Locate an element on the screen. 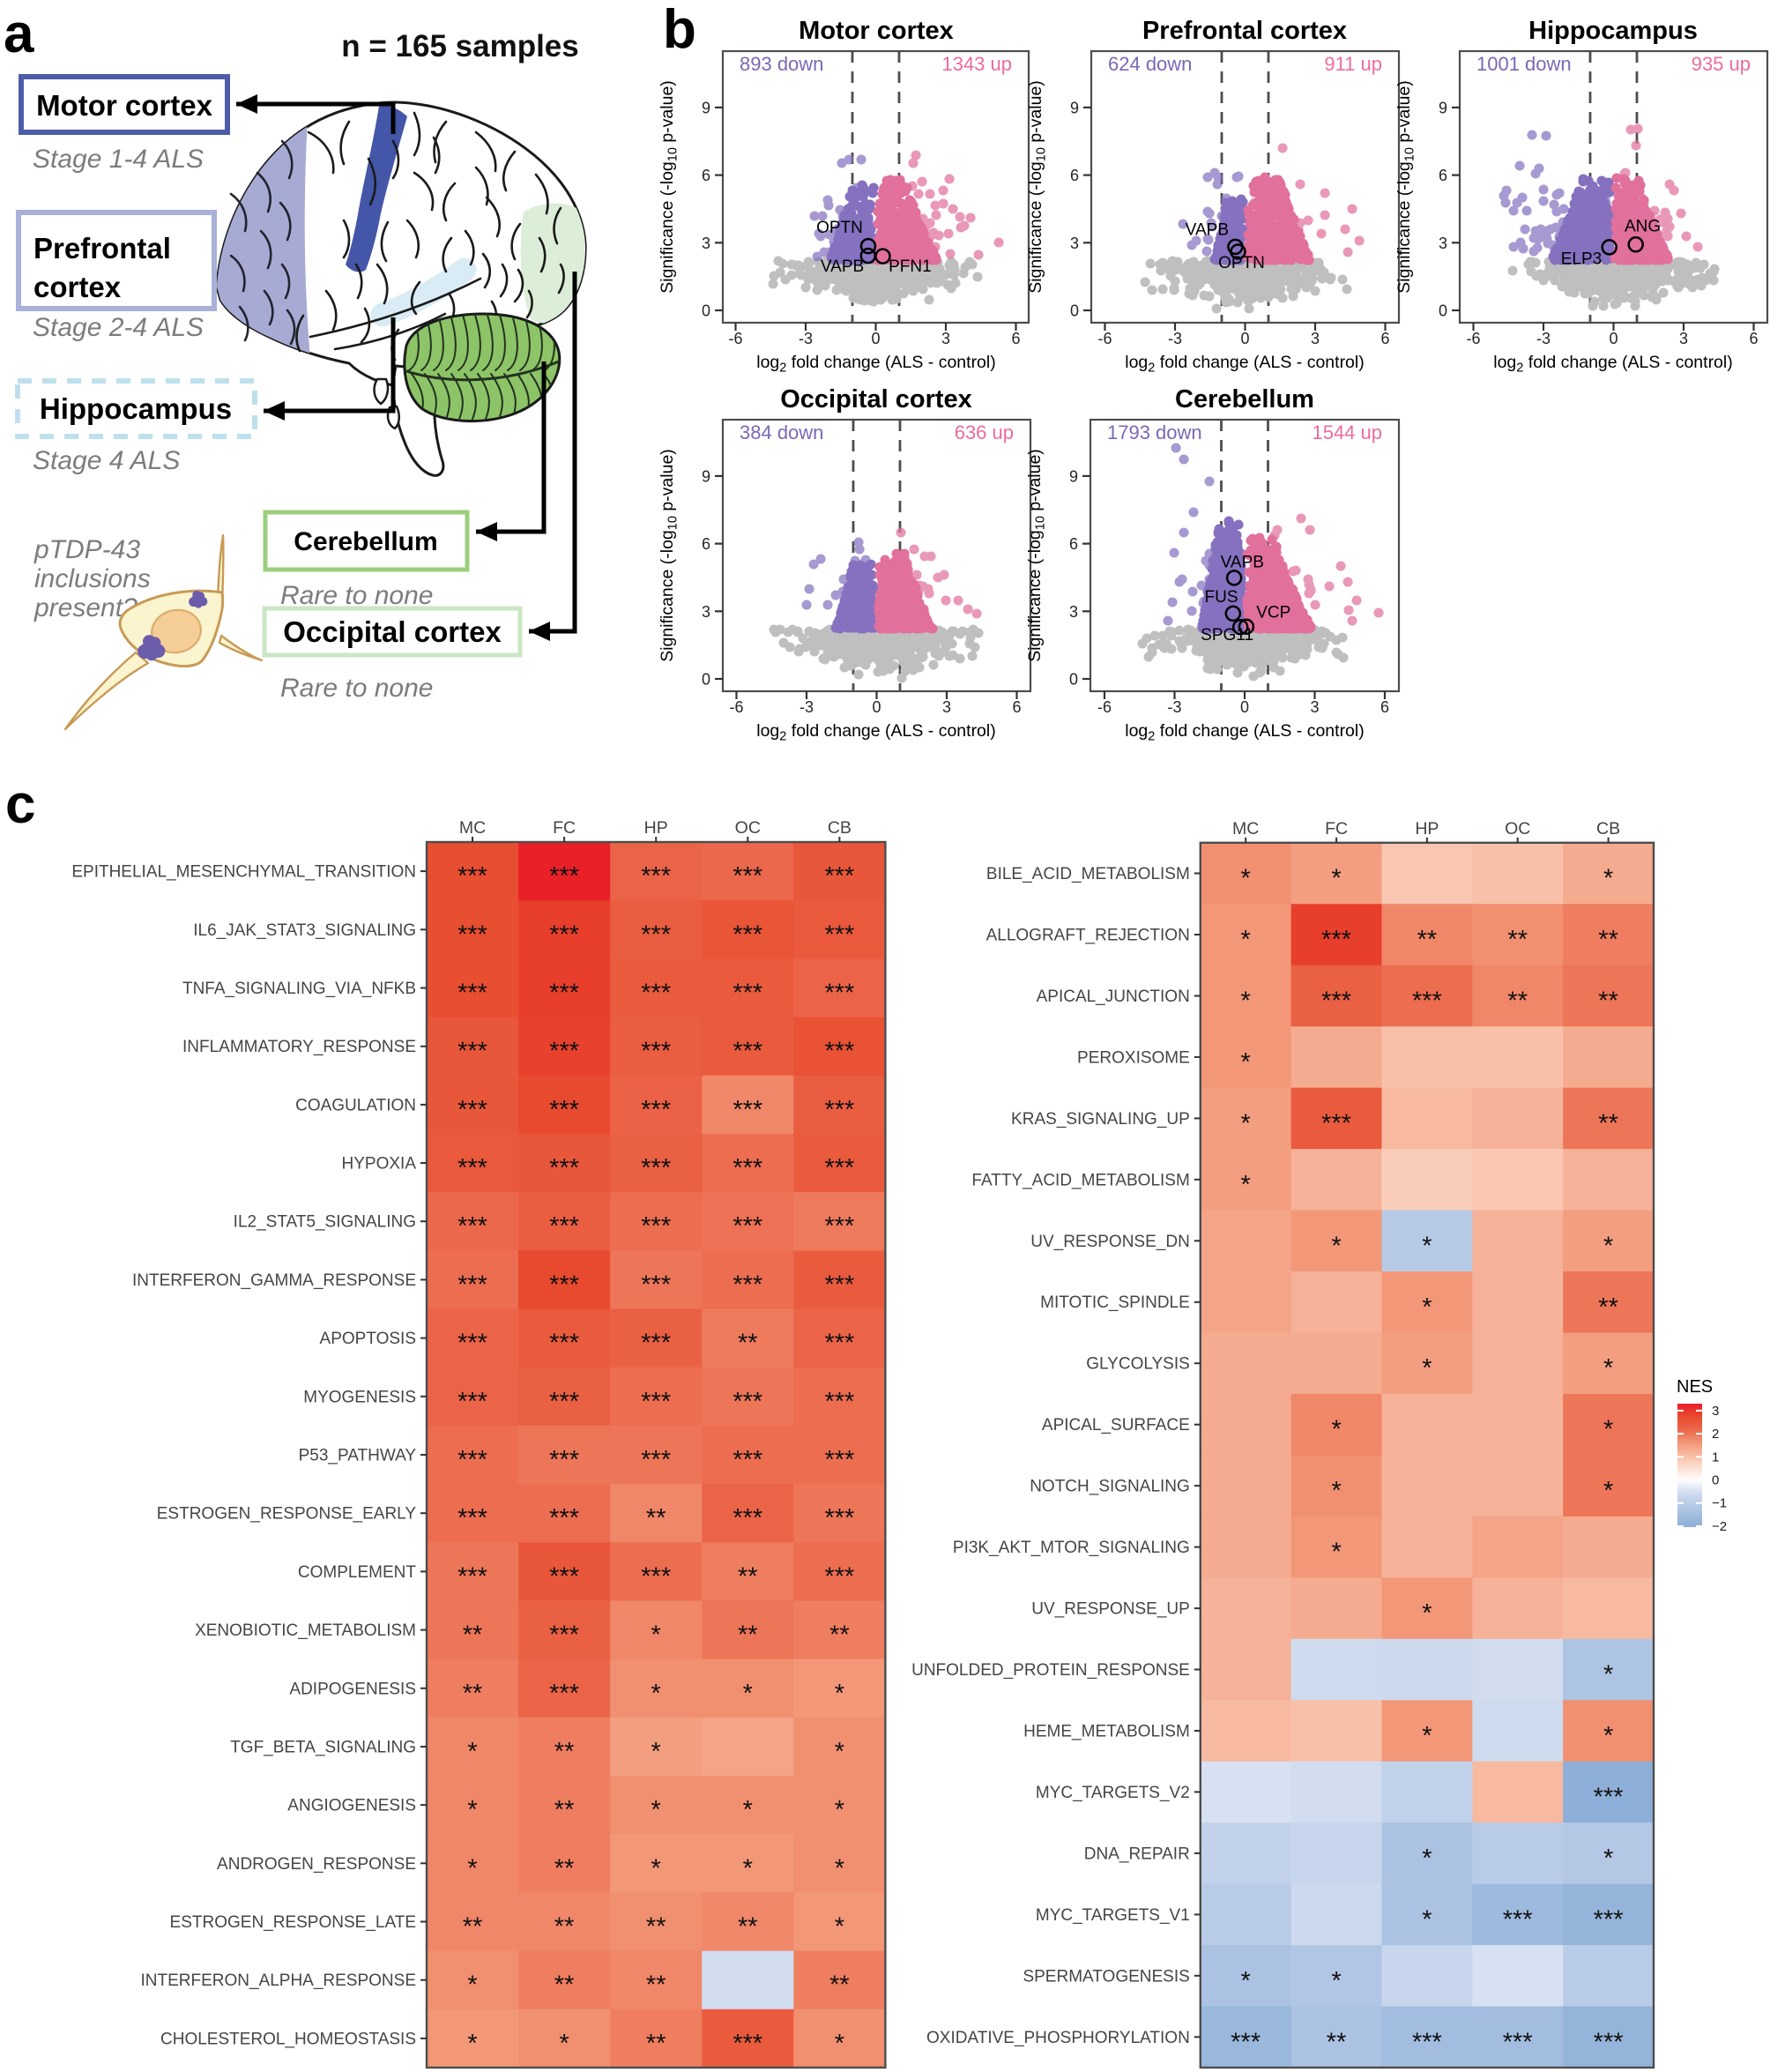 This screenshot has width=1770, height=2072. svg-text: Motor cortex is located at coordinates (124, 105).